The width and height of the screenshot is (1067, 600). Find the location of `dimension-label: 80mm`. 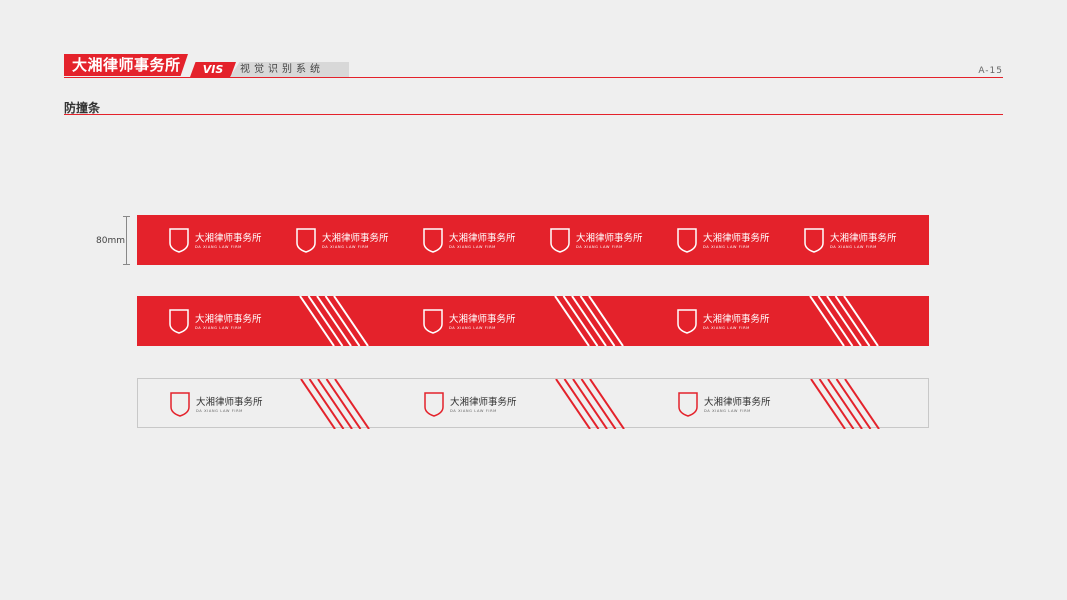

dimension-label: 80mm is located at coordinates (110, 241).